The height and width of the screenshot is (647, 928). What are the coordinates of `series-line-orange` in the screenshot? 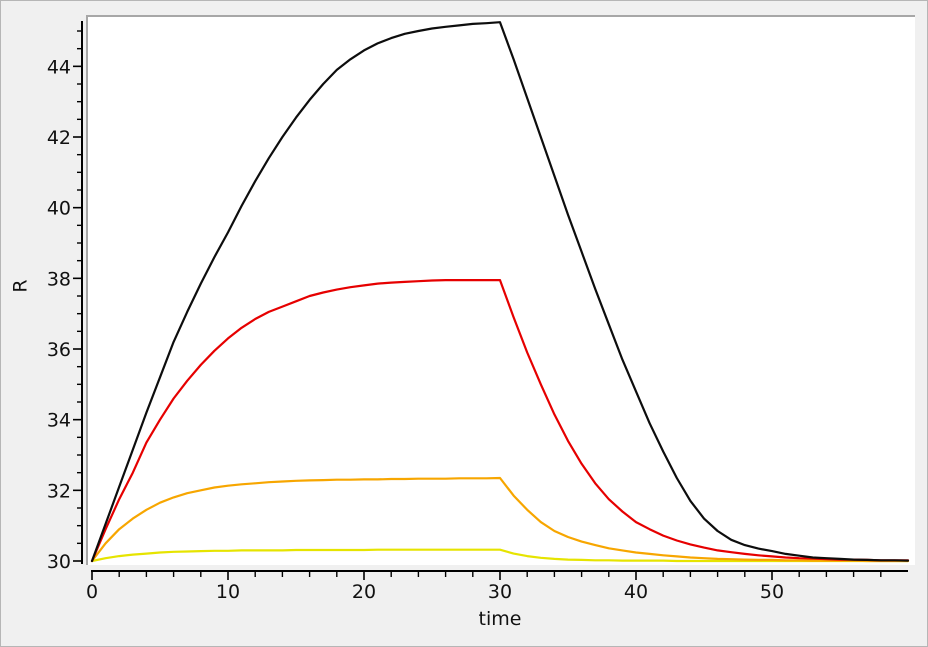 It's located at (500, 519).